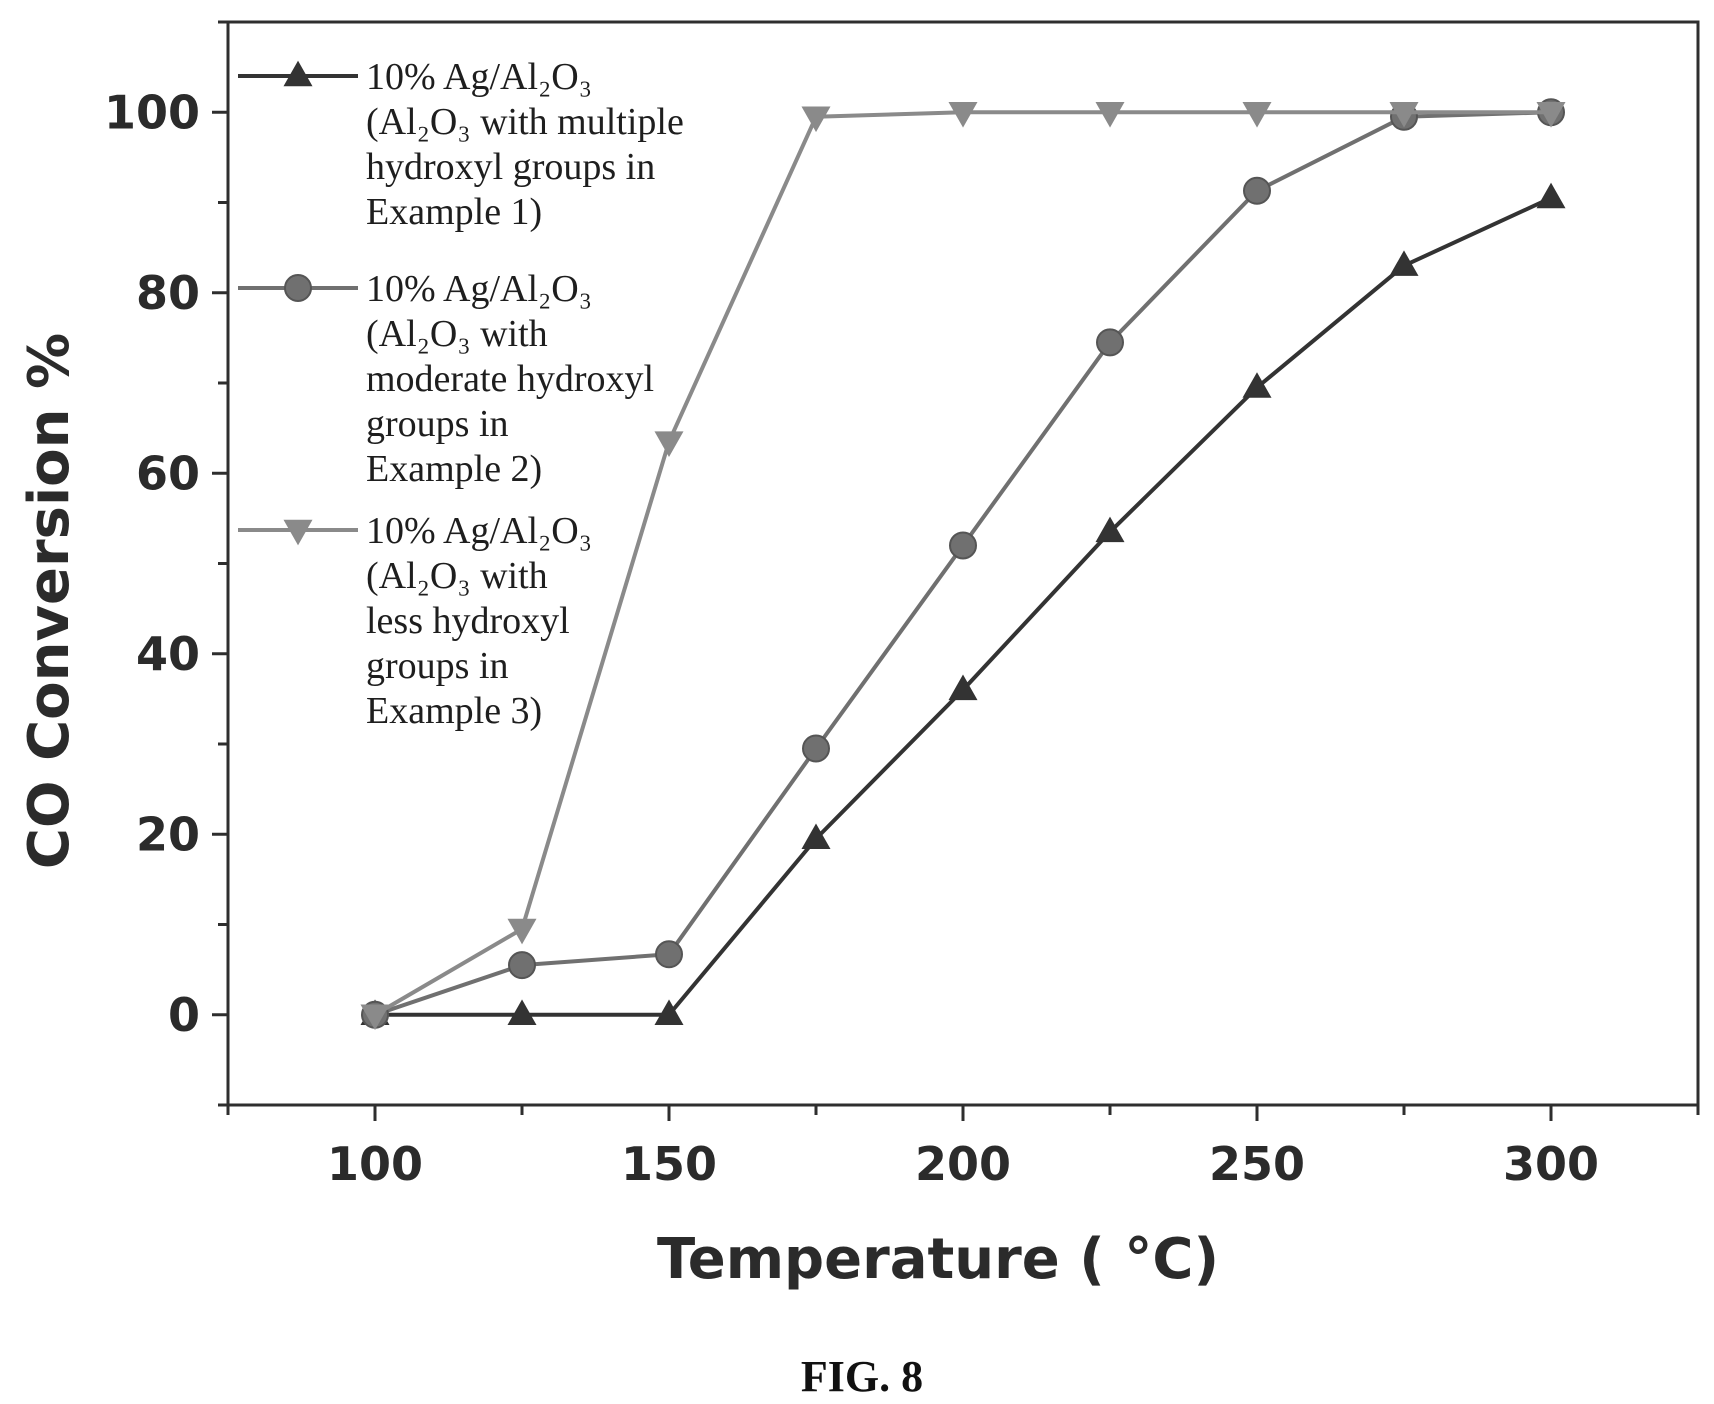 The height and width of the screenshot is (1404, 1714). Describe the element at coordinates (168, 293) in the screenshot. I see `y-tick-label: 80` at that location.